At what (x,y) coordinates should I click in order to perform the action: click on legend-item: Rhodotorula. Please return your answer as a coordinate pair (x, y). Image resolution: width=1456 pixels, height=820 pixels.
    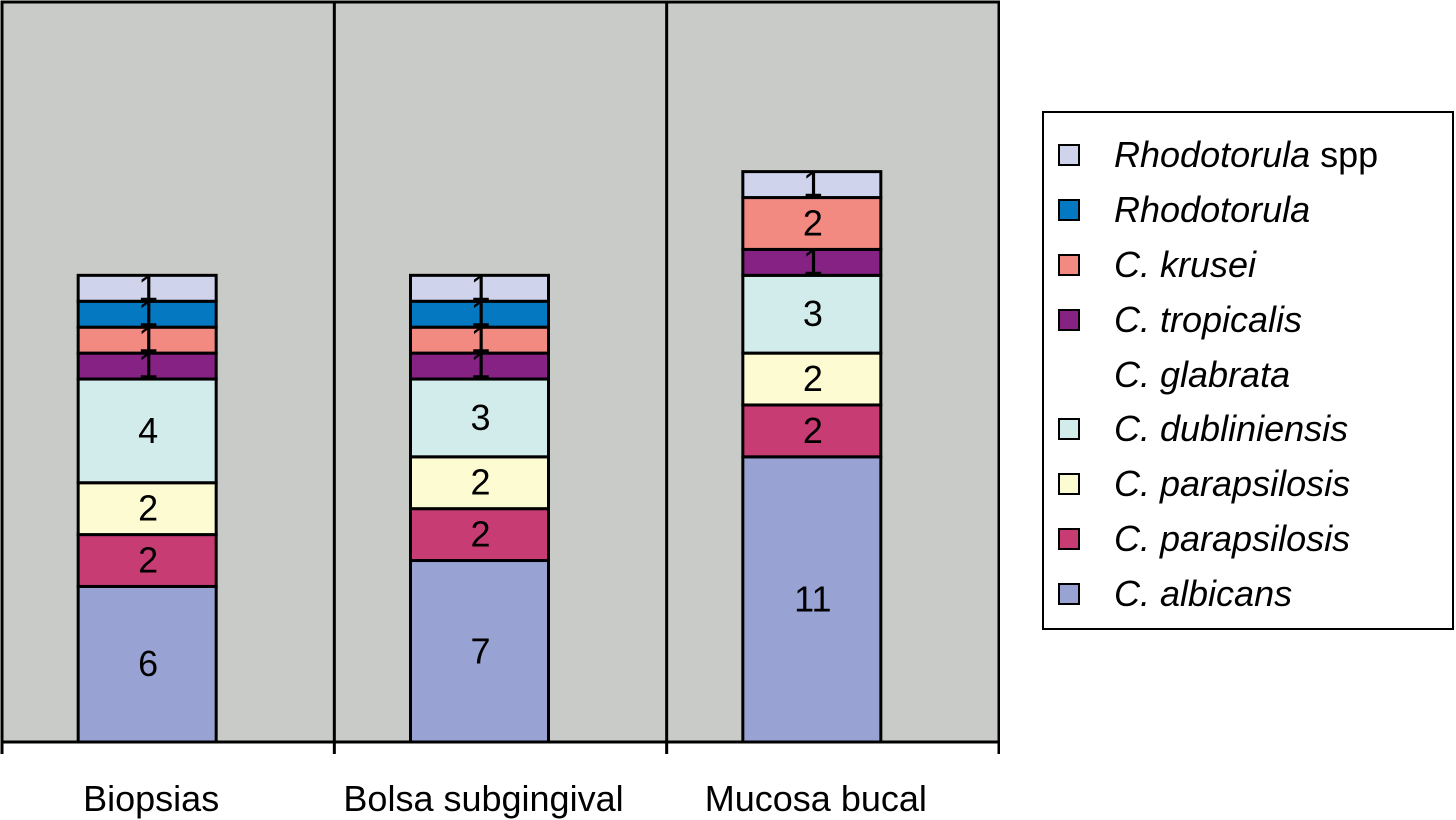
    Looking at the image, I should click on (1184, 209).